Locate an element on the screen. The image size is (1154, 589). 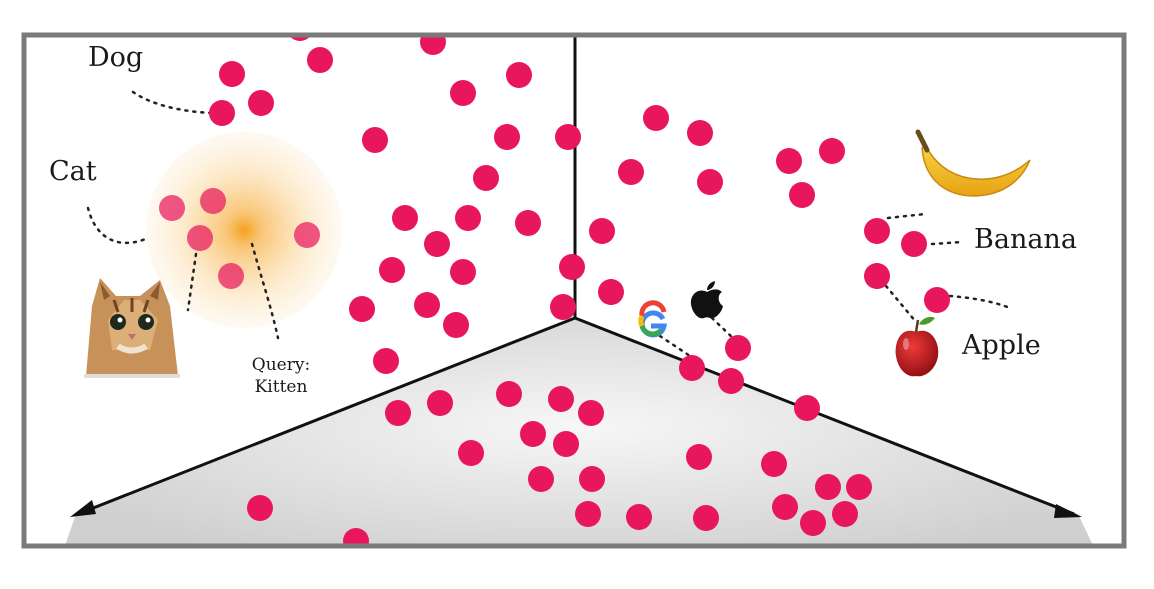
left-axis is located at coordinates (326, 416).